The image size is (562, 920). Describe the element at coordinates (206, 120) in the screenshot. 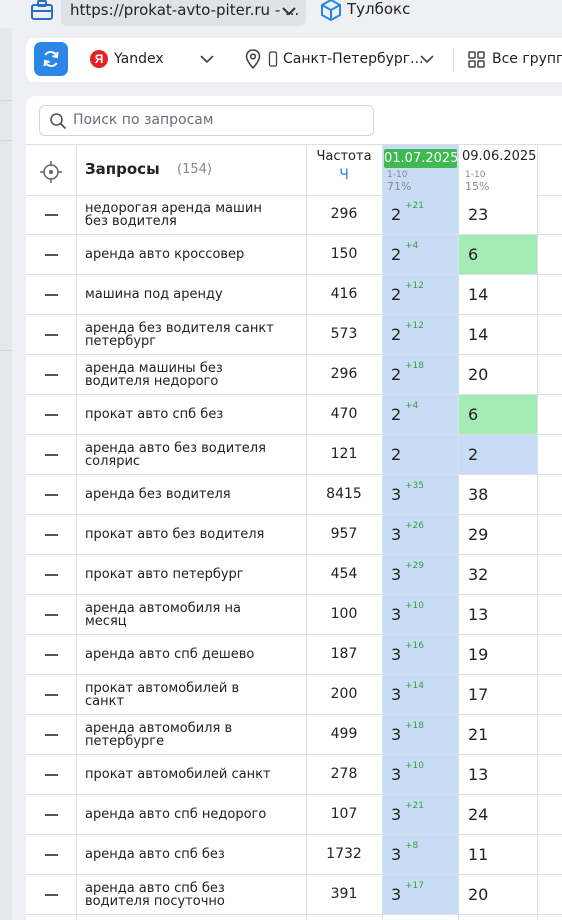

I see `search-input: Поиск по запросам` at that location.